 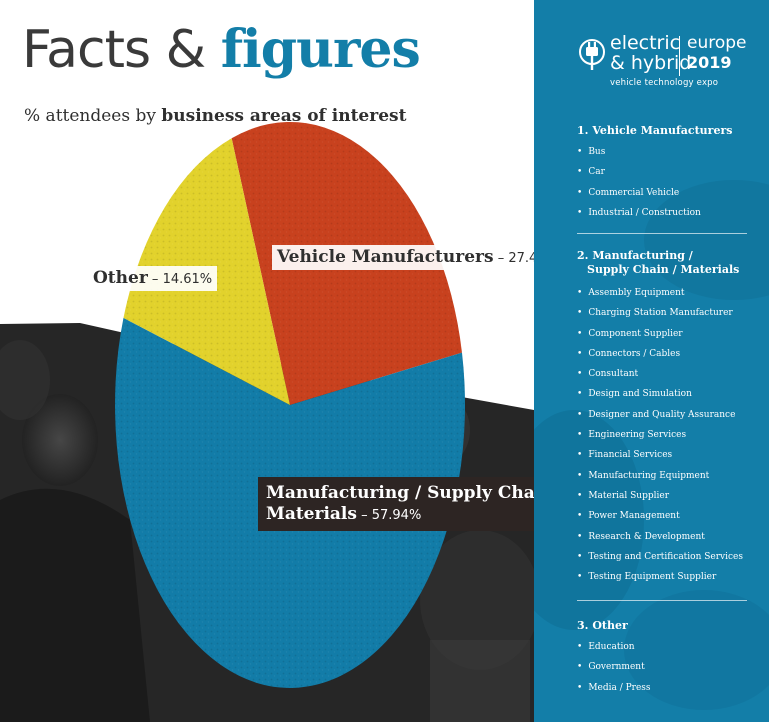 I want to click on title-text: Facts &, so click(x=121, y=50).